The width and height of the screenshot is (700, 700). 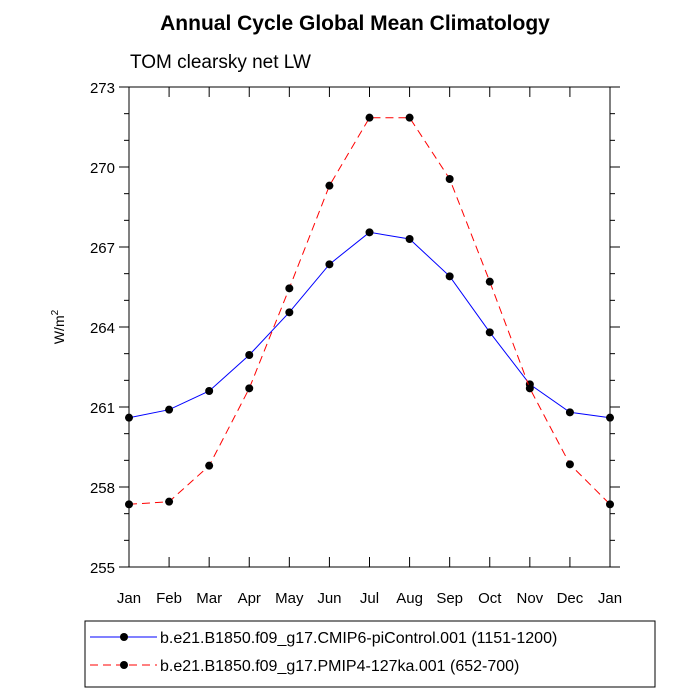 I want to click on x-tick-label: Nov, so click(x=529, y=598).